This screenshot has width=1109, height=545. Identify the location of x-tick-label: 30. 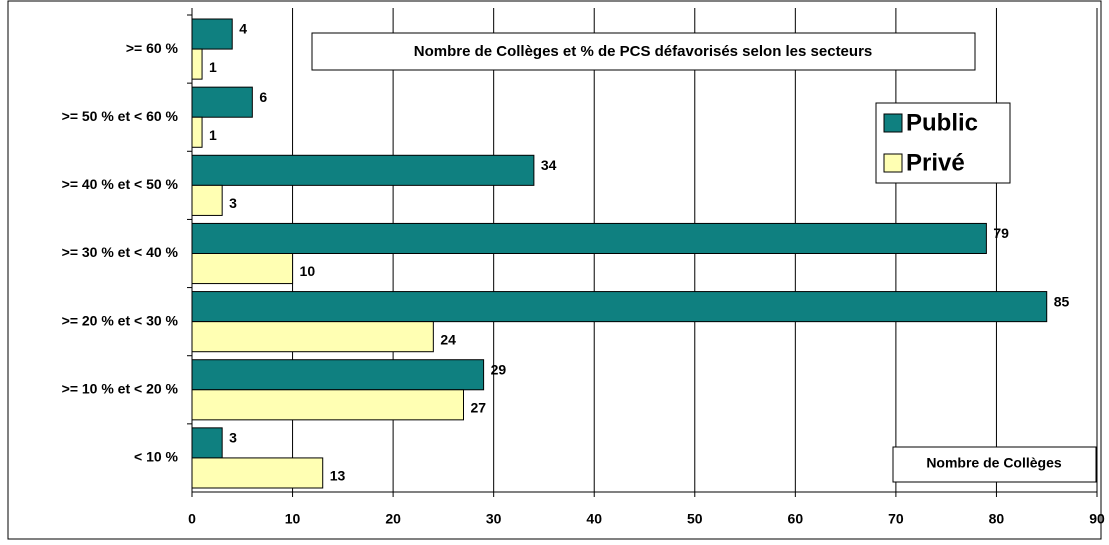
(494, 519).